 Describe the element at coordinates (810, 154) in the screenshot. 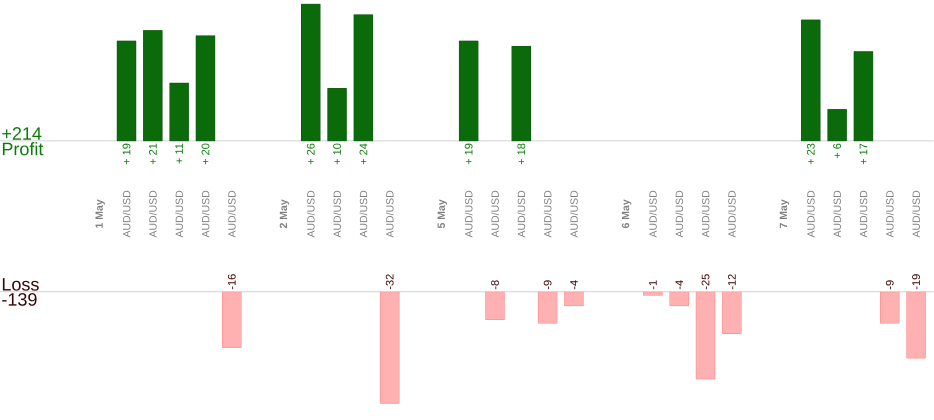

I see `data-label: + 23` at that location.